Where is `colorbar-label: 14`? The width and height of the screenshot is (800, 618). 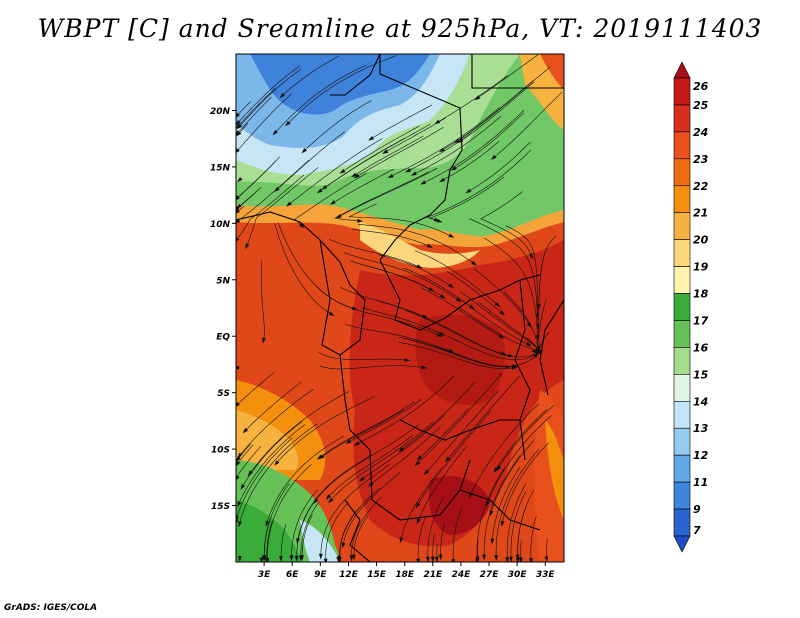
colorbar-label: 14 is located at coordinates (700, 401).